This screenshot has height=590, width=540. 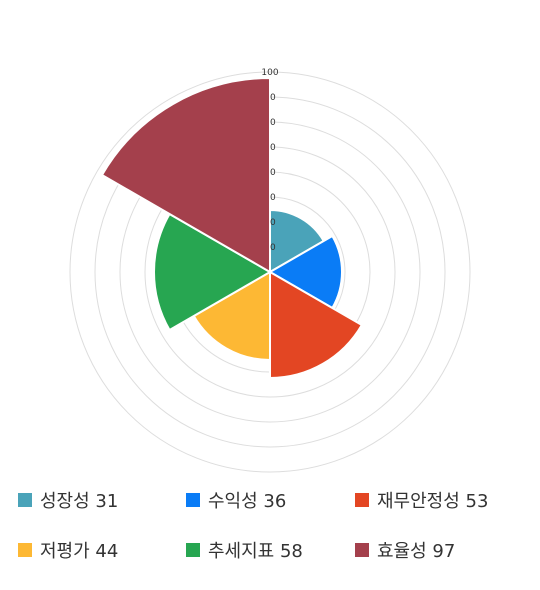 I want to click on legend-label: 효율성 97, so click(x=416, y=551).